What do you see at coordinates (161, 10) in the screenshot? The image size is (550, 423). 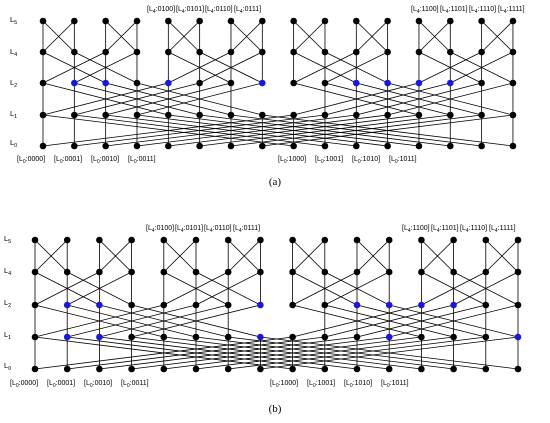 I see `port-label: [L4:0100]` at bounding box center [161, 10].